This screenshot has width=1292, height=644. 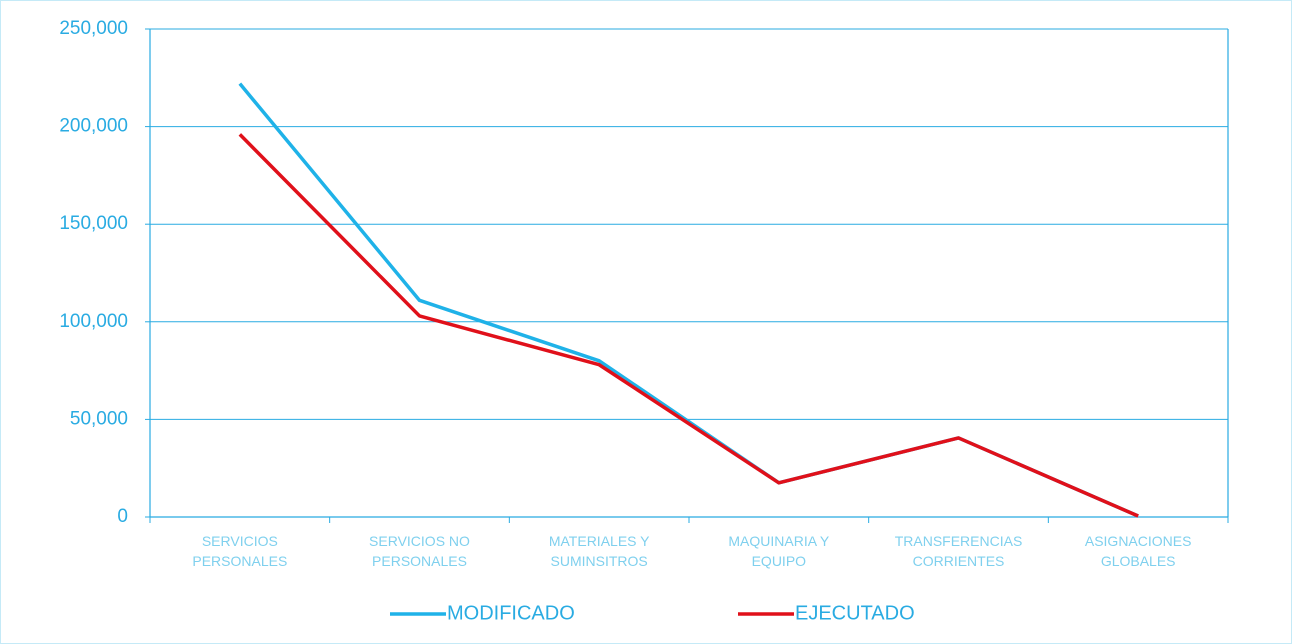 What do you see at coordinates (959, 551) in the screenshot?
I see `x-tick-label: TRANSFERENCIAS CORRIENTES` at bounding box center [959, 551].